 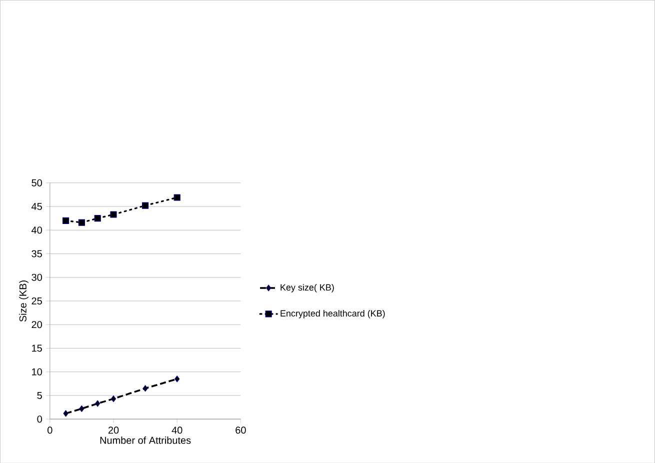 I want to click on legend-label: Key size( KB), so click(x=307, y=288).